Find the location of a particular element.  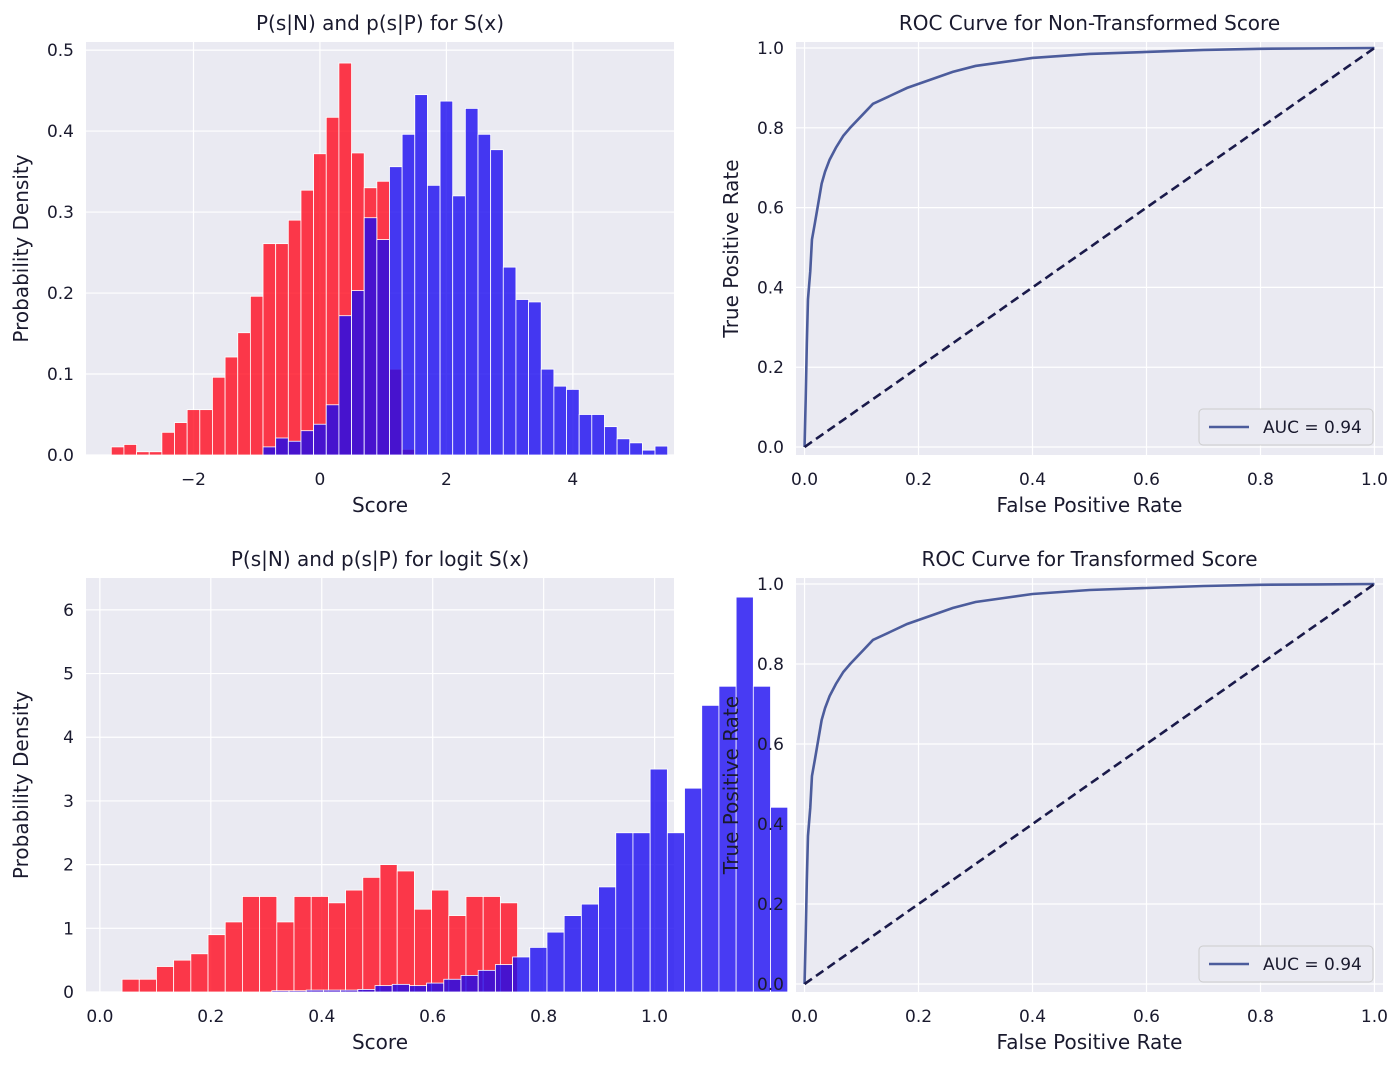

y-tick-label: 2 is located at coordinates (68, 866).